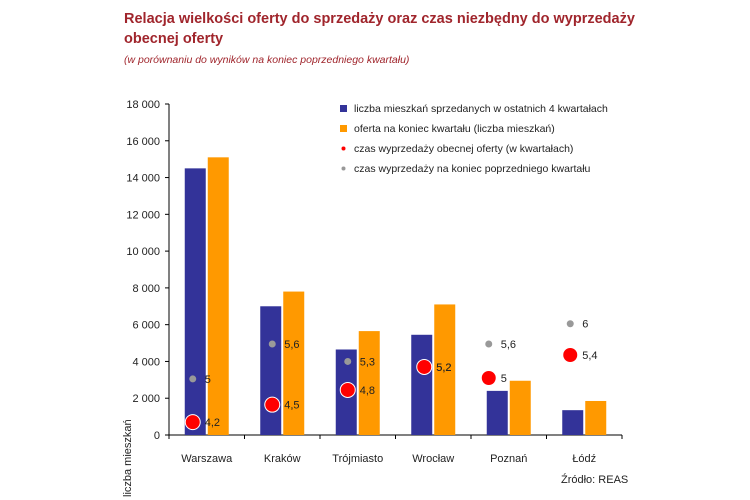 The image size is (750, 500). Describe the element at coordinates (208, 380) in the screenshot. I see `marker-previous-label: 5` at that location.